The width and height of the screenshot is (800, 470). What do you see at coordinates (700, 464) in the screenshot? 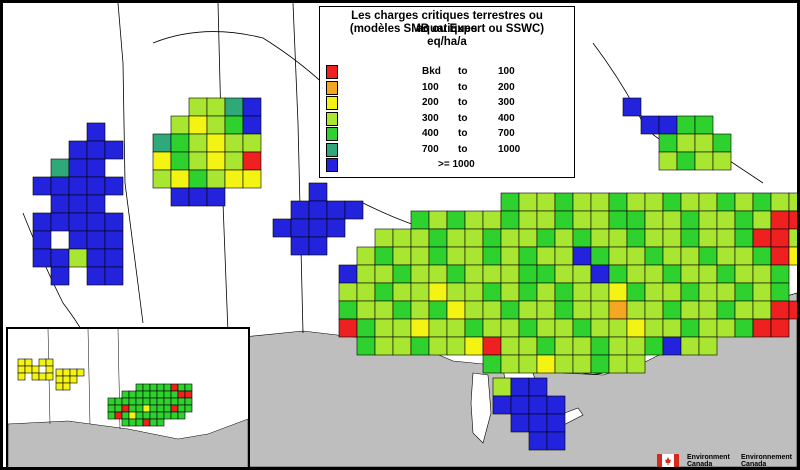
I see `logo-text-en-2: Canada` at bounding box center [700, 464].